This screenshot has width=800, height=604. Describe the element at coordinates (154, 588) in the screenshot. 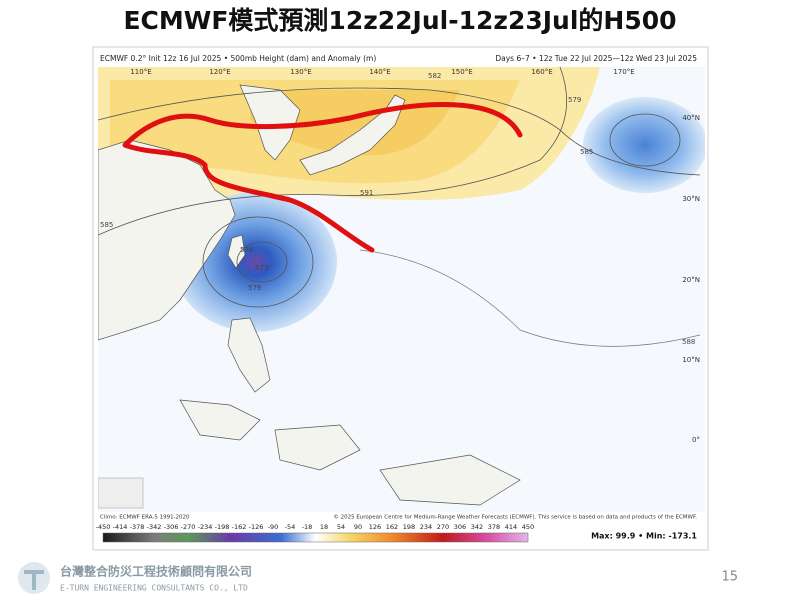

I see `company-name-en: E-TURN ENGINEERING CONSULTANTS CO., LTD` at that location.